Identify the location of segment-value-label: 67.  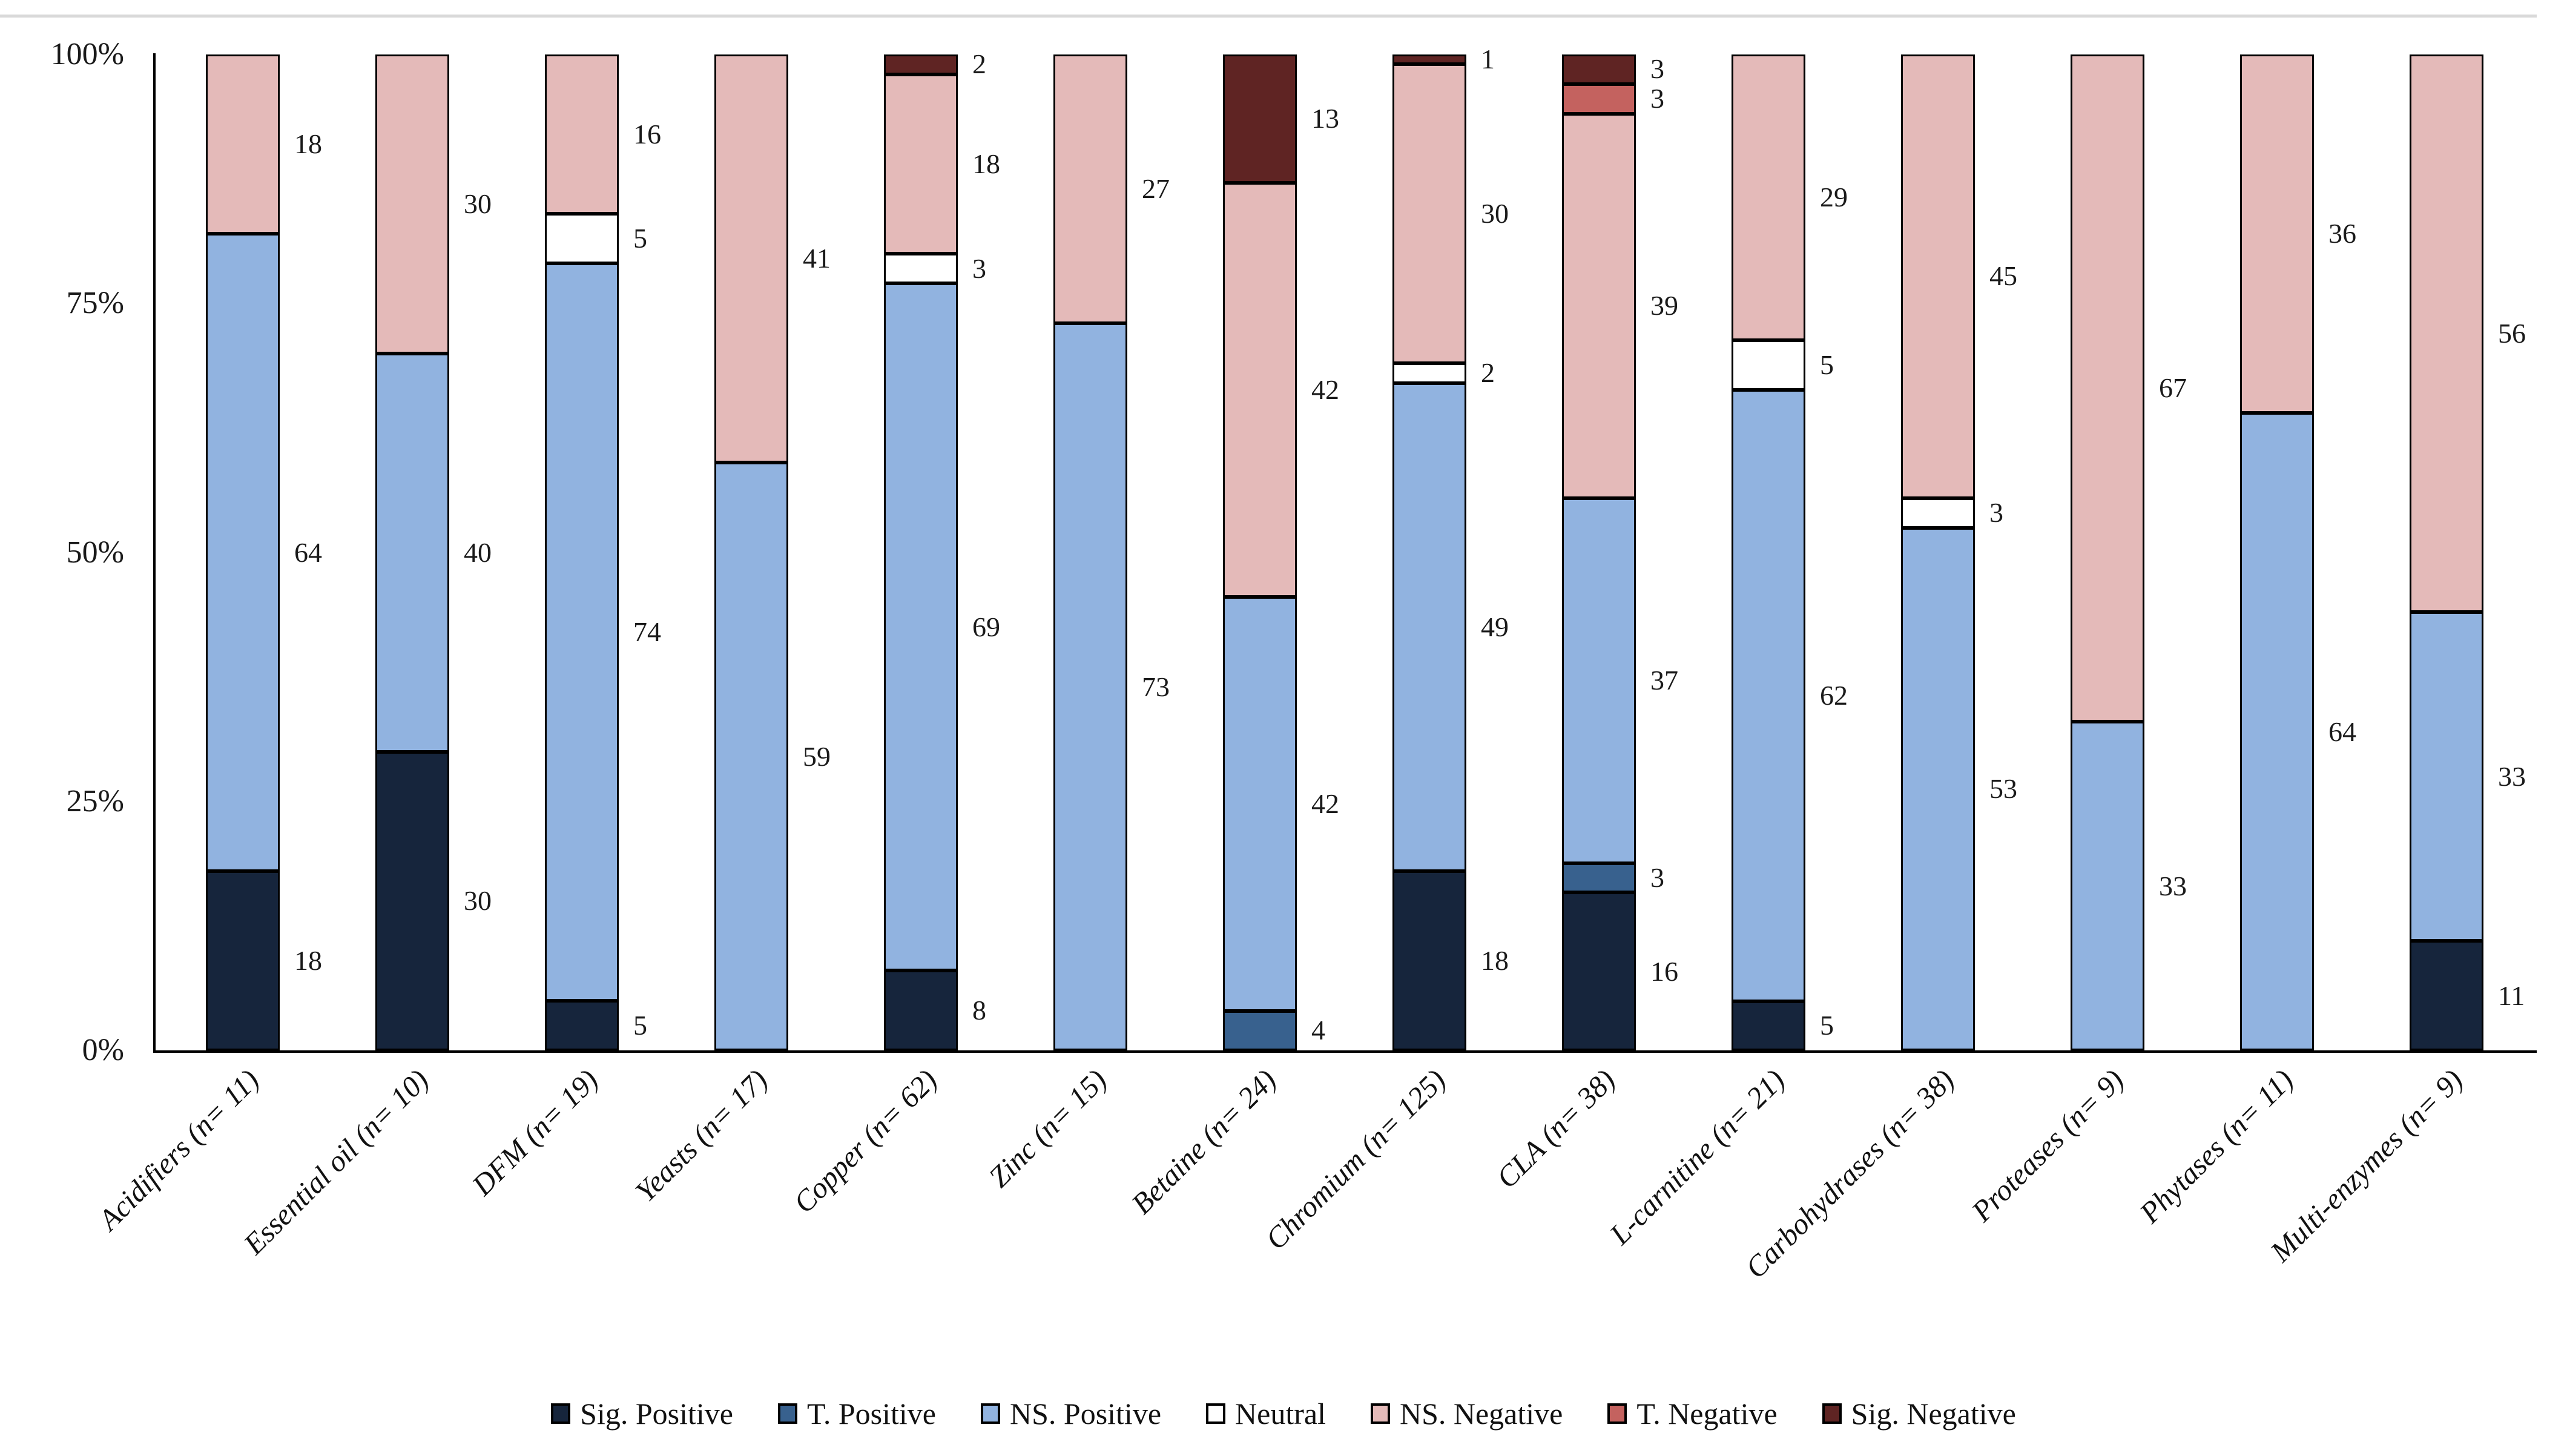
(2173, 388).